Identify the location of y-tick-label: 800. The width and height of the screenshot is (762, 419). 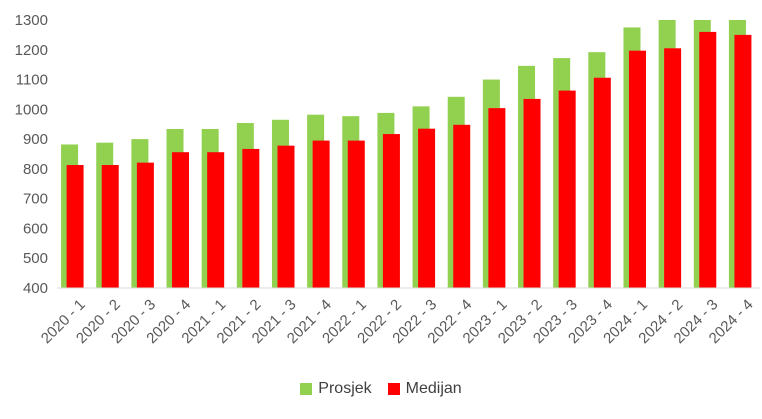
(35, 169).